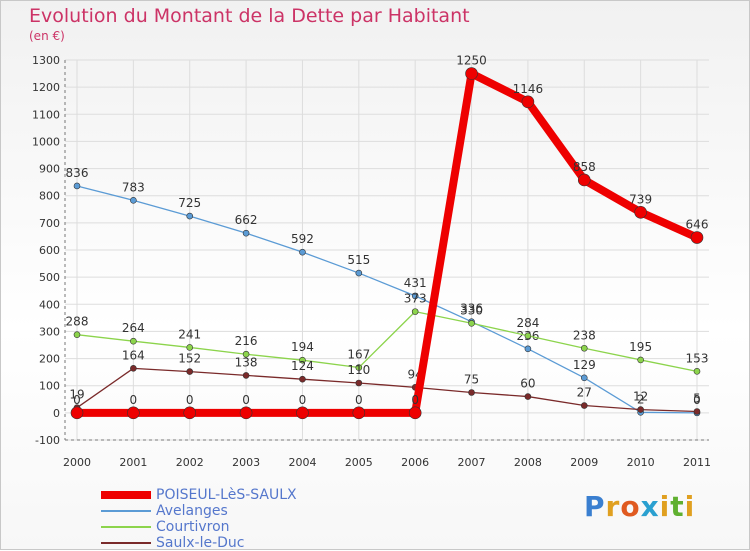  Describe the element at coordinates (584, 365) in the screenshot. I see `data-label: 129` at that location.